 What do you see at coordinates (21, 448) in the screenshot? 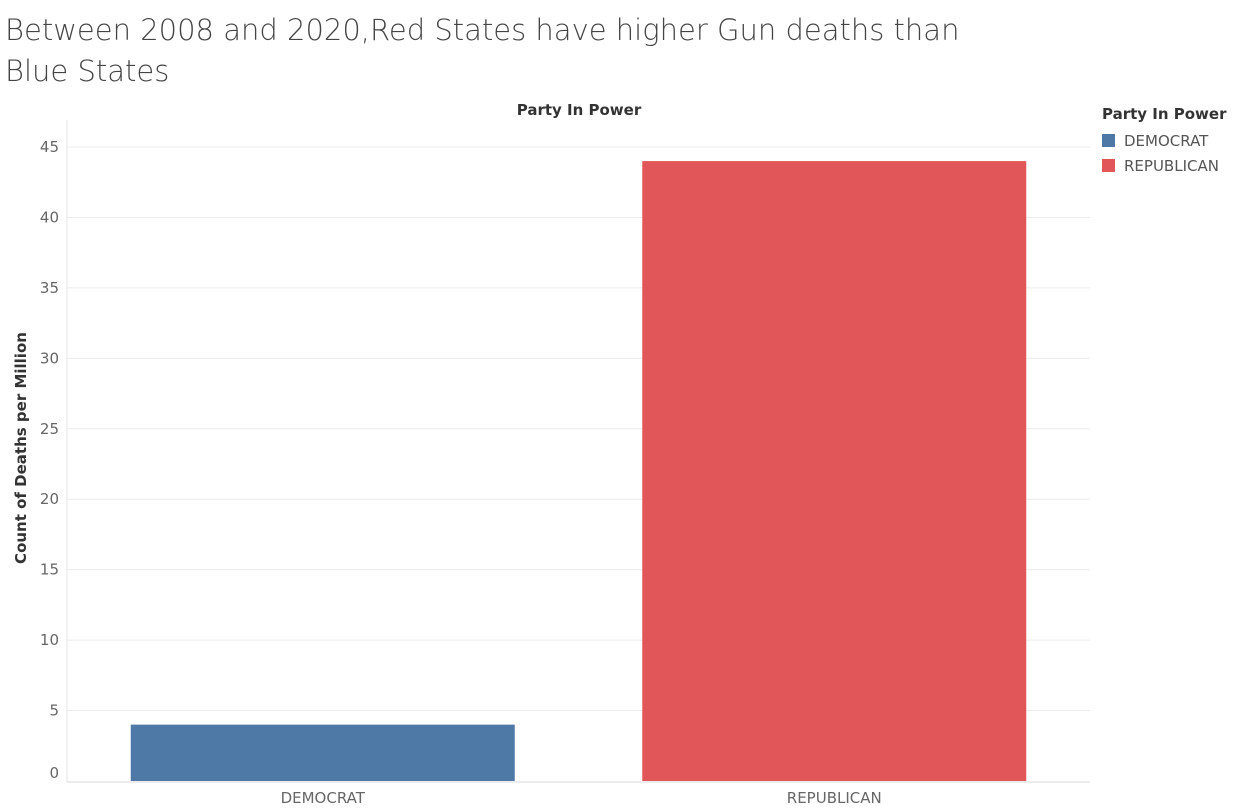
I see `y-axis-title: Count of Deaths per Million` at bounding box center [21, 448].